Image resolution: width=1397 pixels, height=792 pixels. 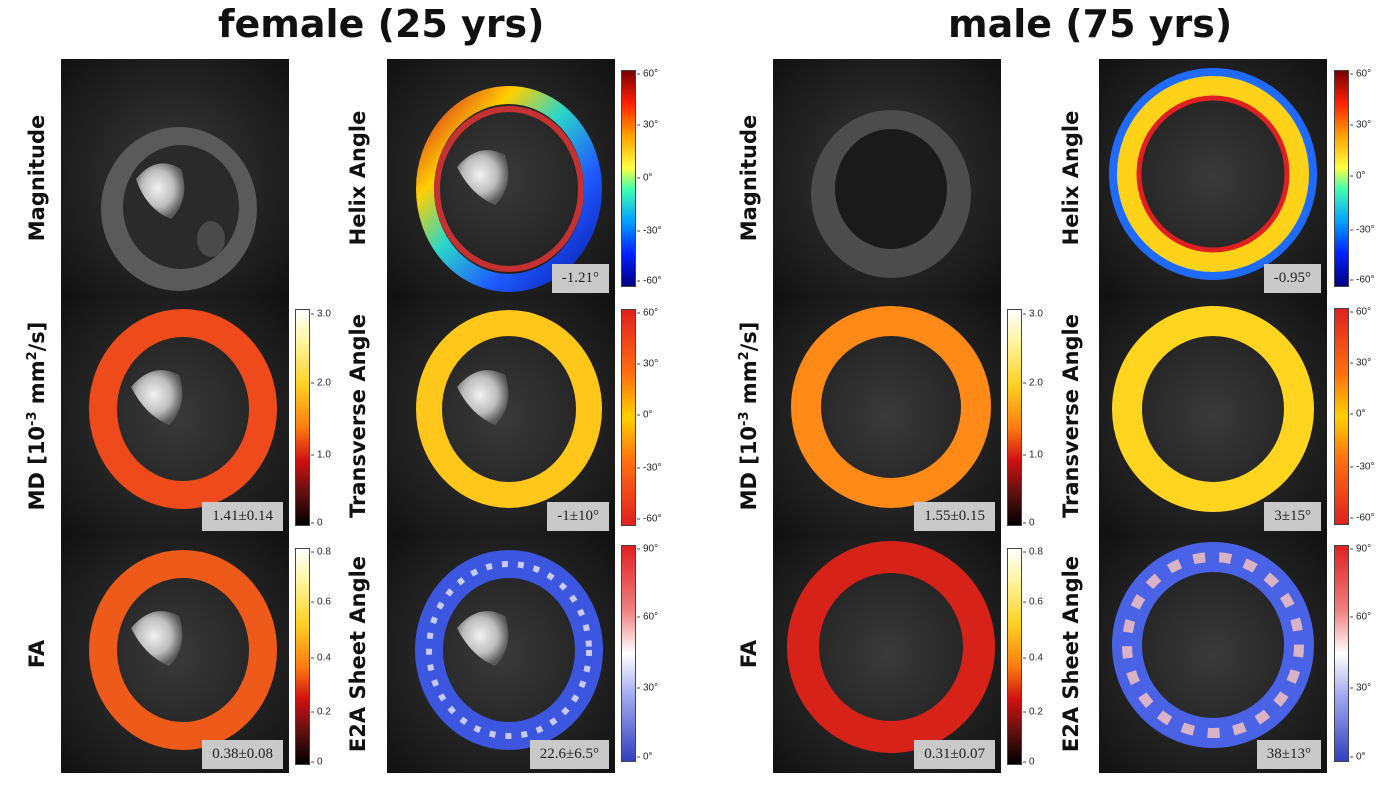 What do you see at coordinates (1043, 657) in the screenshot?
I see `male-fa-ticks: 0.8 0.6 0.4 0.2 0` at bounding box center [1043, 657].